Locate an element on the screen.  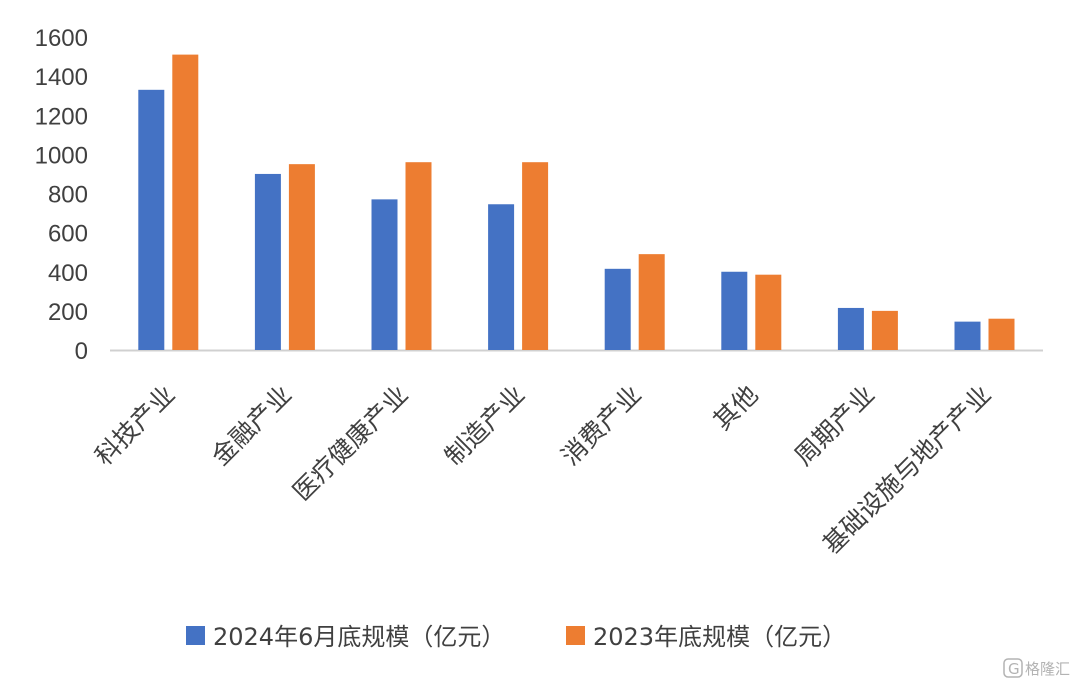
y-tick-label: 200 is located at coordinates (68, 312).